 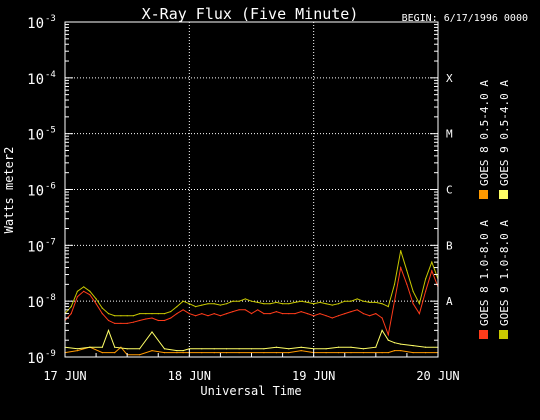 I want to click on legend-label: GOES 8 1.0-8.0 A, so click(x=484, y=273).